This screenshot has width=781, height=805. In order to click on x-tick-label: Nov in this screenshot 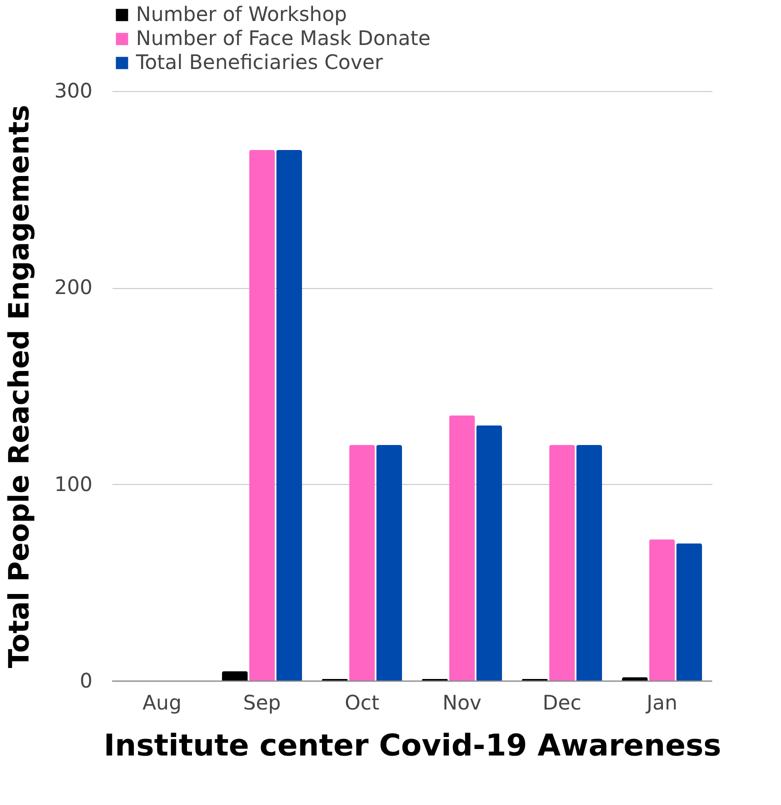, I will do `click(462, 702)`.